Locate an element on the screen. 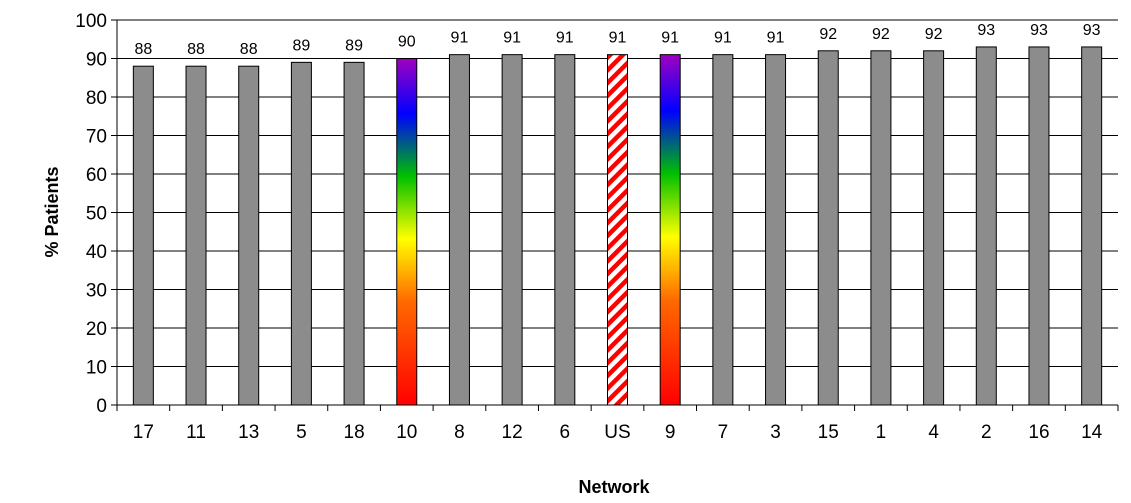 The image size is (1131, 503). y-tick-label: 20 is located at coordinates (96, 329).